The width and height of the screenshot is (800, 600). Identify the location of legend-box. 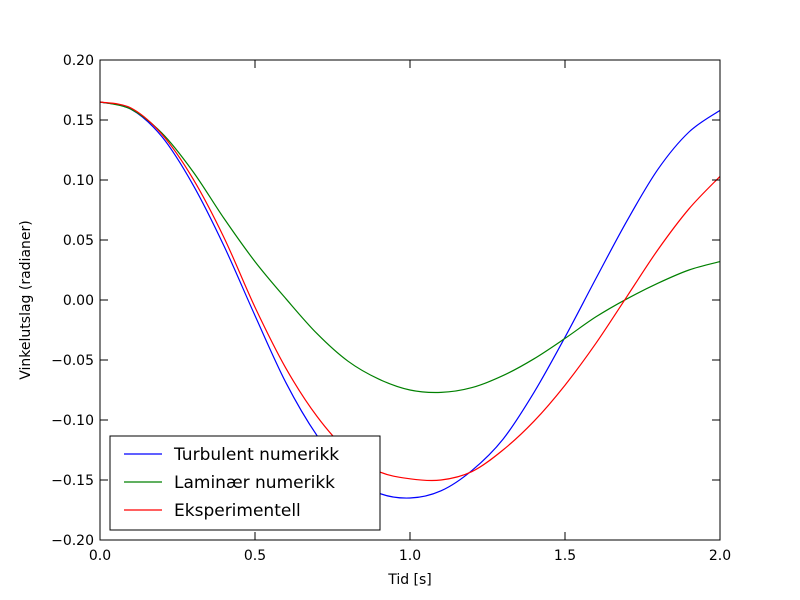
(245, 483).